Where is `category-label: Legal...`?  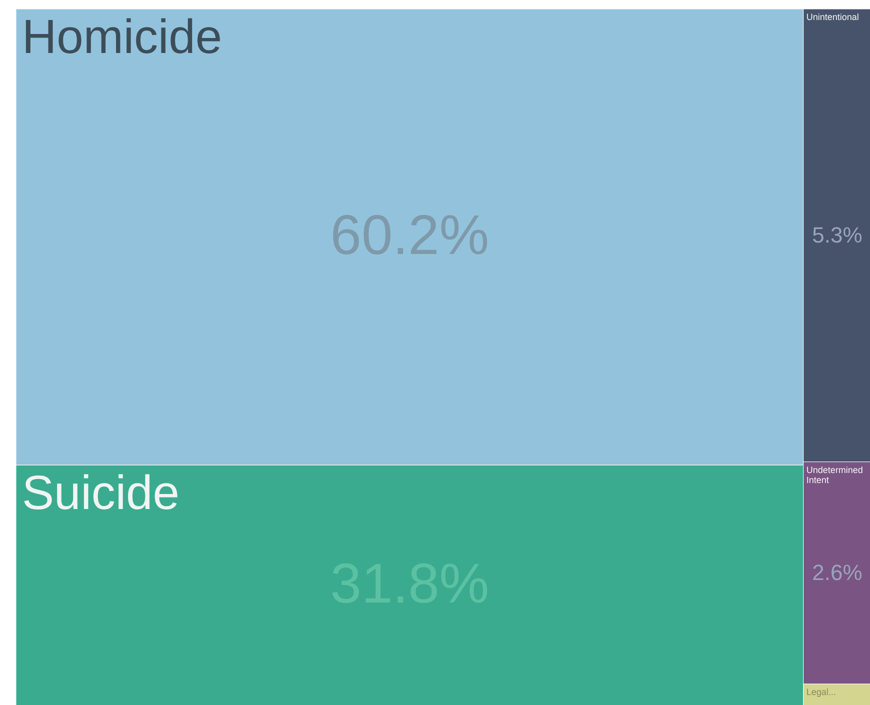 category-label: Legal... is located at coordinates (821, 692).